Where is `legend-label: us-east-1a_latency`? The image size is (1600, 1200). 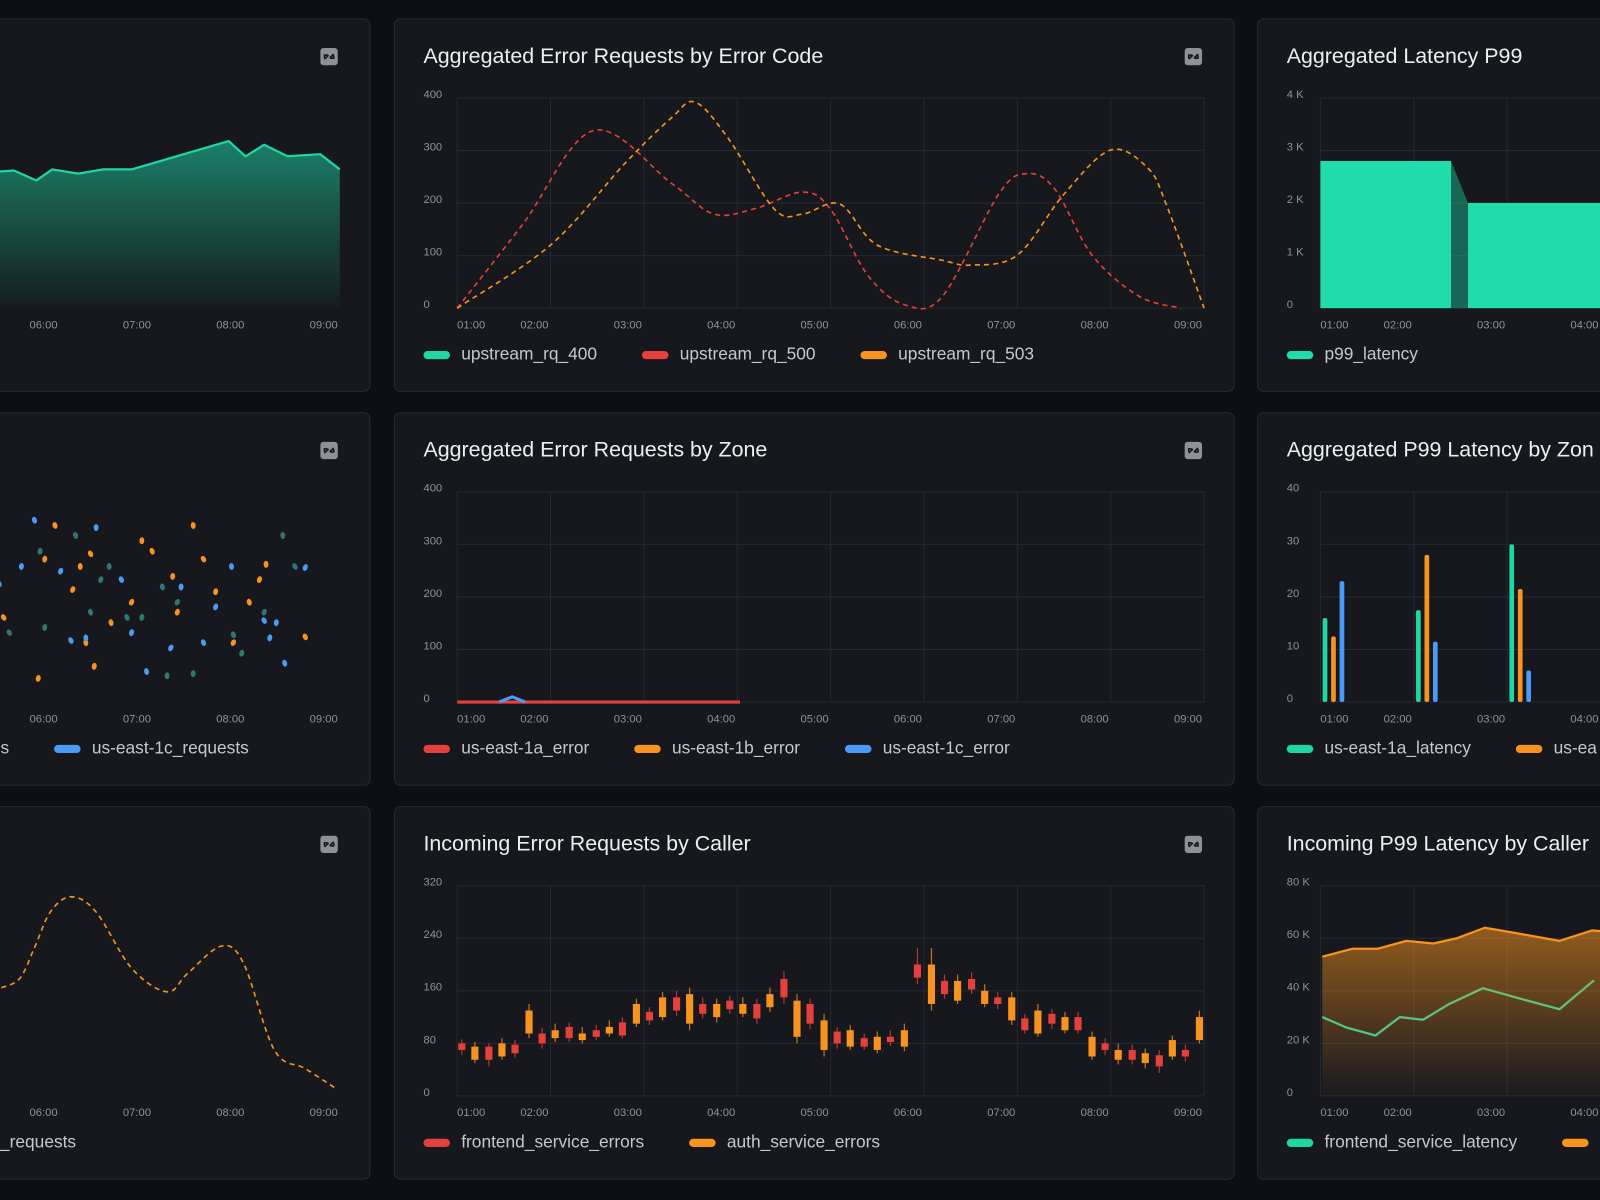 legend-label: us-east-1a_latency is located at coordinates (1397, 748).